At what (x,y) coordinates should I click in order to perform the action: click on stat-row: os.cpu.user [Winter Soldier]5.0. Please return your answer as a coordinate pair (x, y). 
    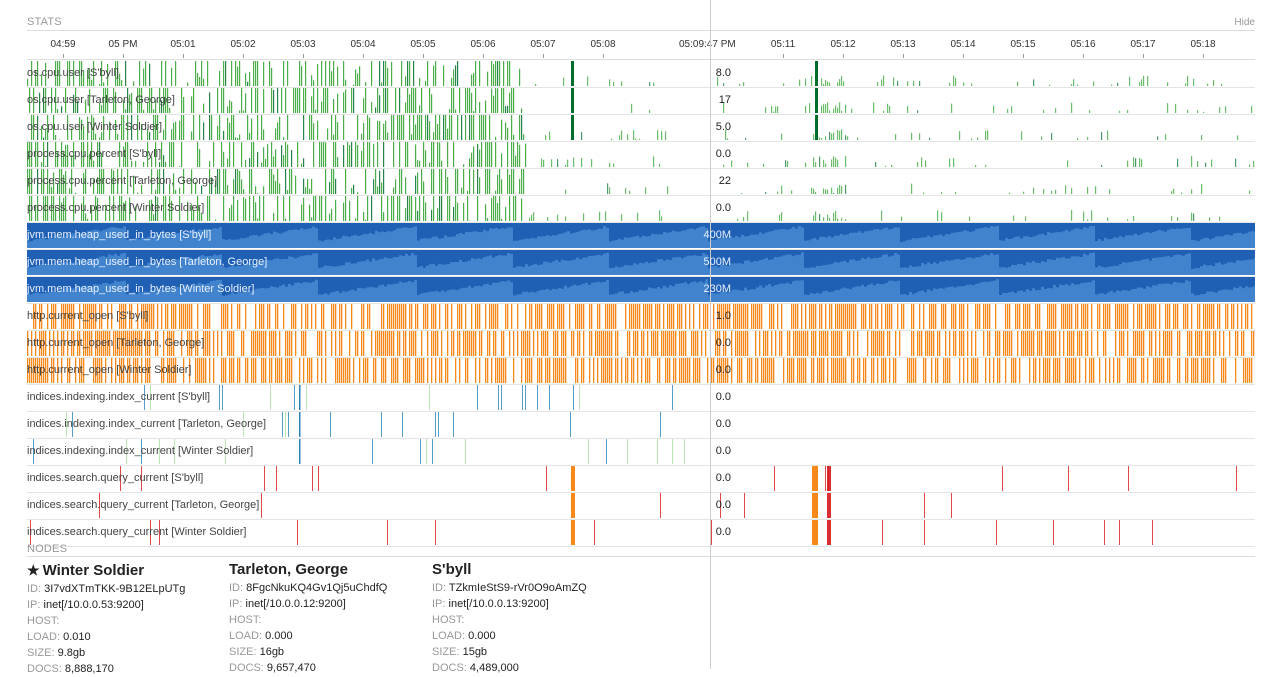
    Looking at the image, I should click on (641, 128).